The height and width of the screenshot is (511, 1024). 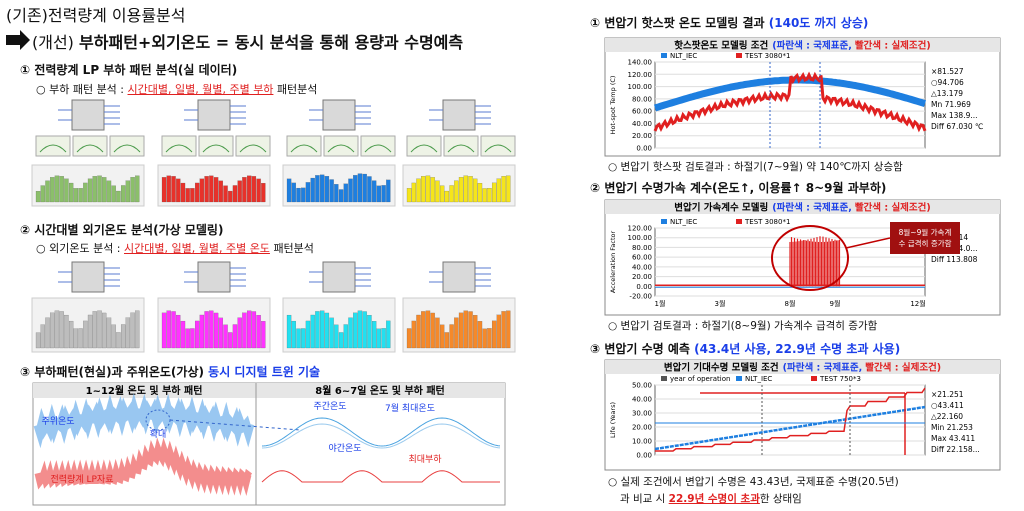 What do you see at coordinates (953, 438) in the screenshot?
I see `readout: Max 43.411` at bounding box center [953, 438].